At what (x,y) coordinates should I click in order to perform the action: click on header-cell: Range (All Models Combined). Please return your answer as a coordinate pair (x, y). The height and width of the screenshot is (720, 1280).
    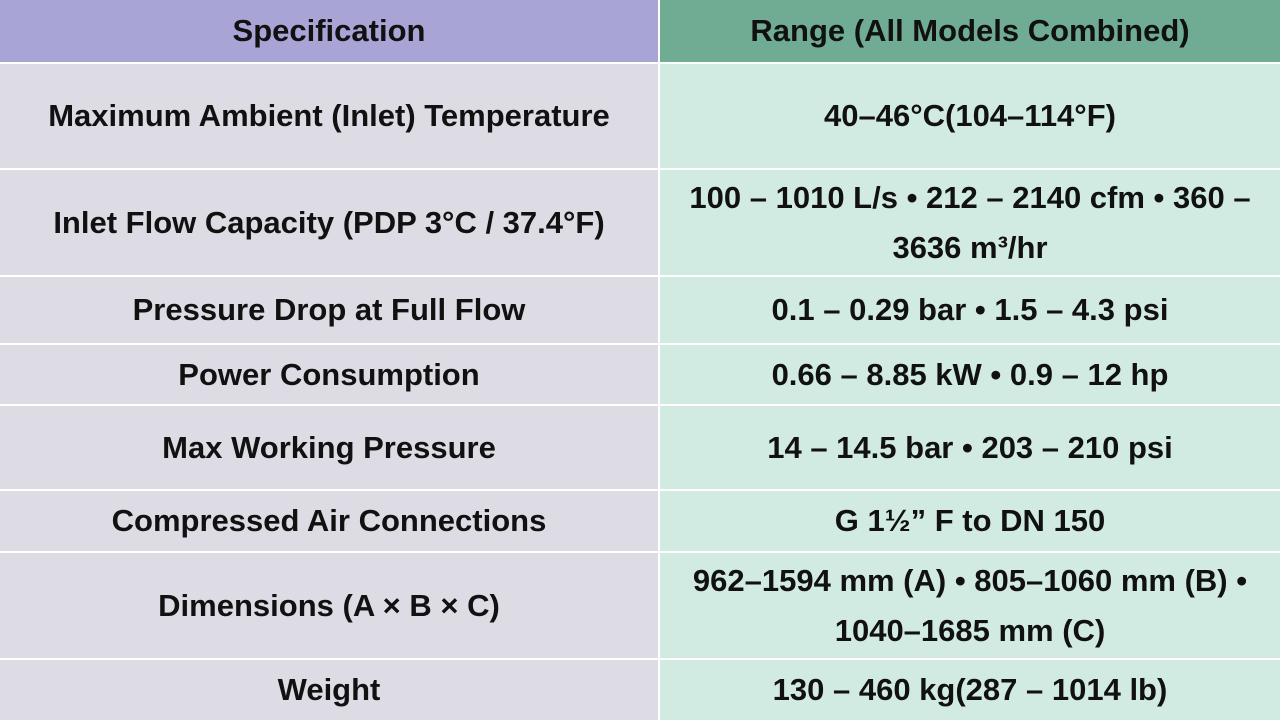
    Looking at the image, I should click on (970, 31).